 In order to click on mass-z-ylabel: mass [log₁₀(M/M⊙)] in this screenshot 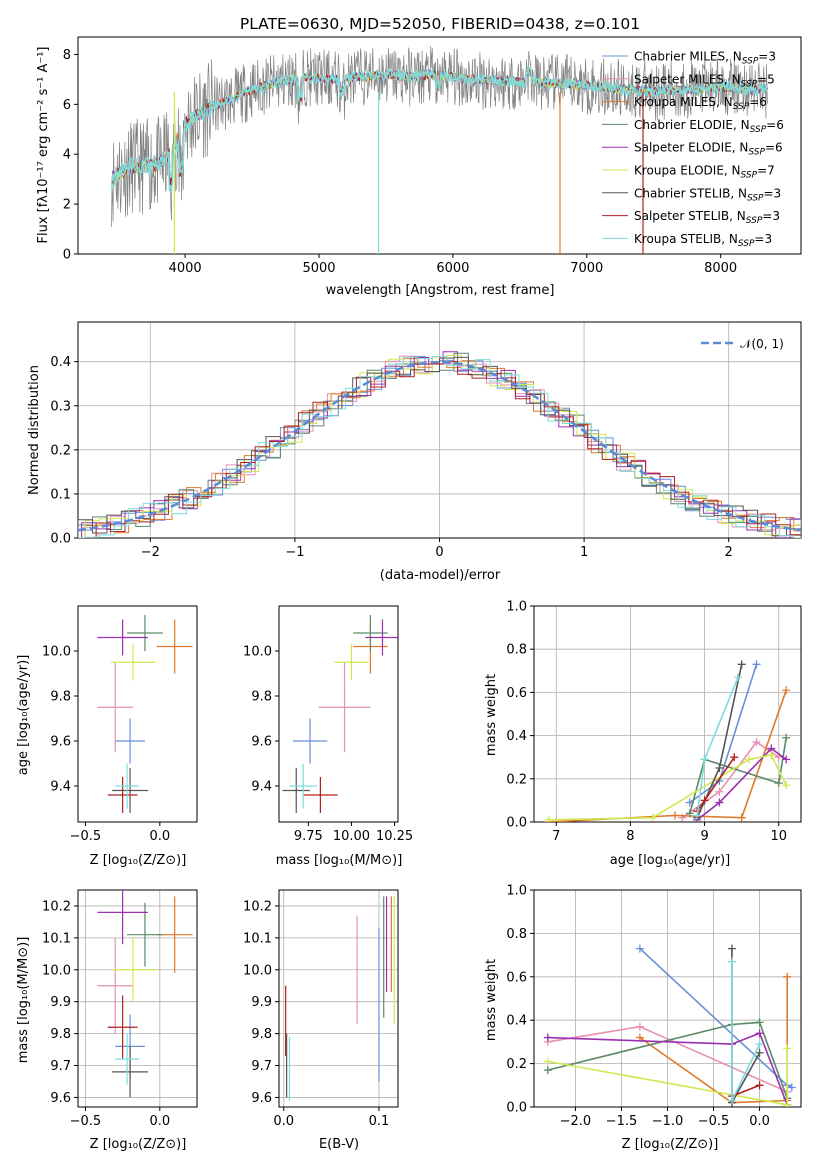, I will do `click(23, 1000)`.